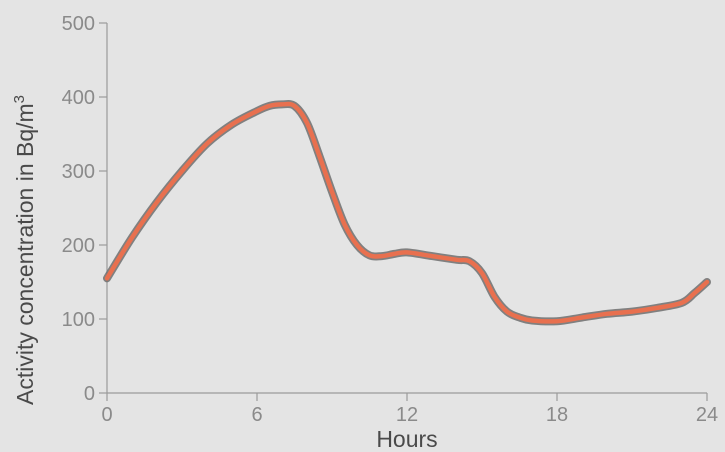 The width and height of the screenshot is (725, 452). Describe the element at coordinates (85, 209) in the screenshot. I see `y-axis: 0 100 200 300 400 500` at that location.